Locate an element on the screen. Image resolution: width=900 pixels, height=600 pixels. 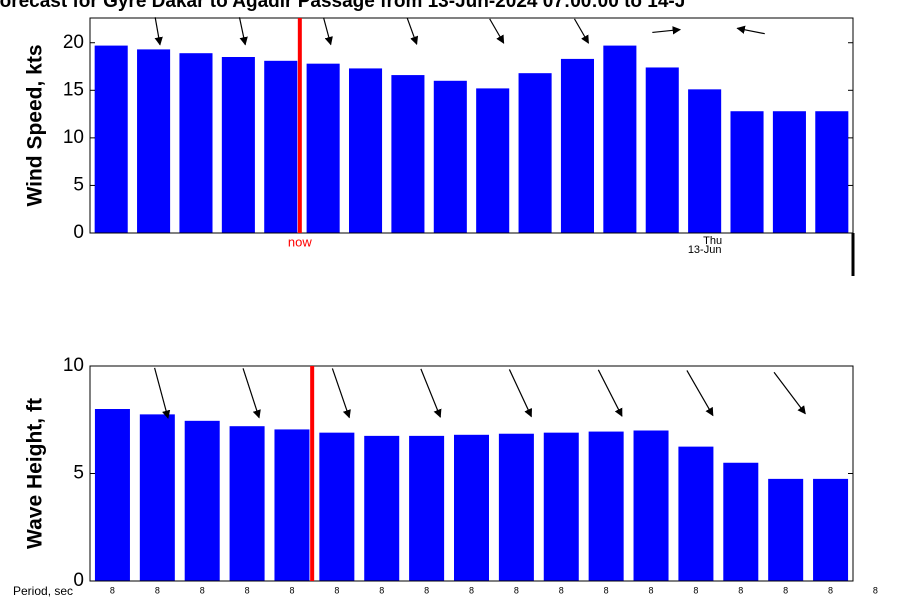
period-label: Period, sec is located at coordinates (43, 591).